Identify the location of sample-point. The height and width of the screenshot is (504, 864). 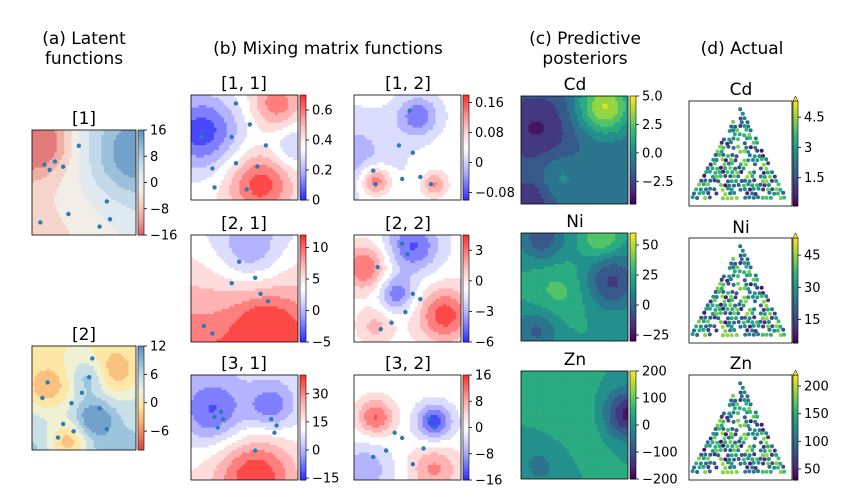
(71, 403).